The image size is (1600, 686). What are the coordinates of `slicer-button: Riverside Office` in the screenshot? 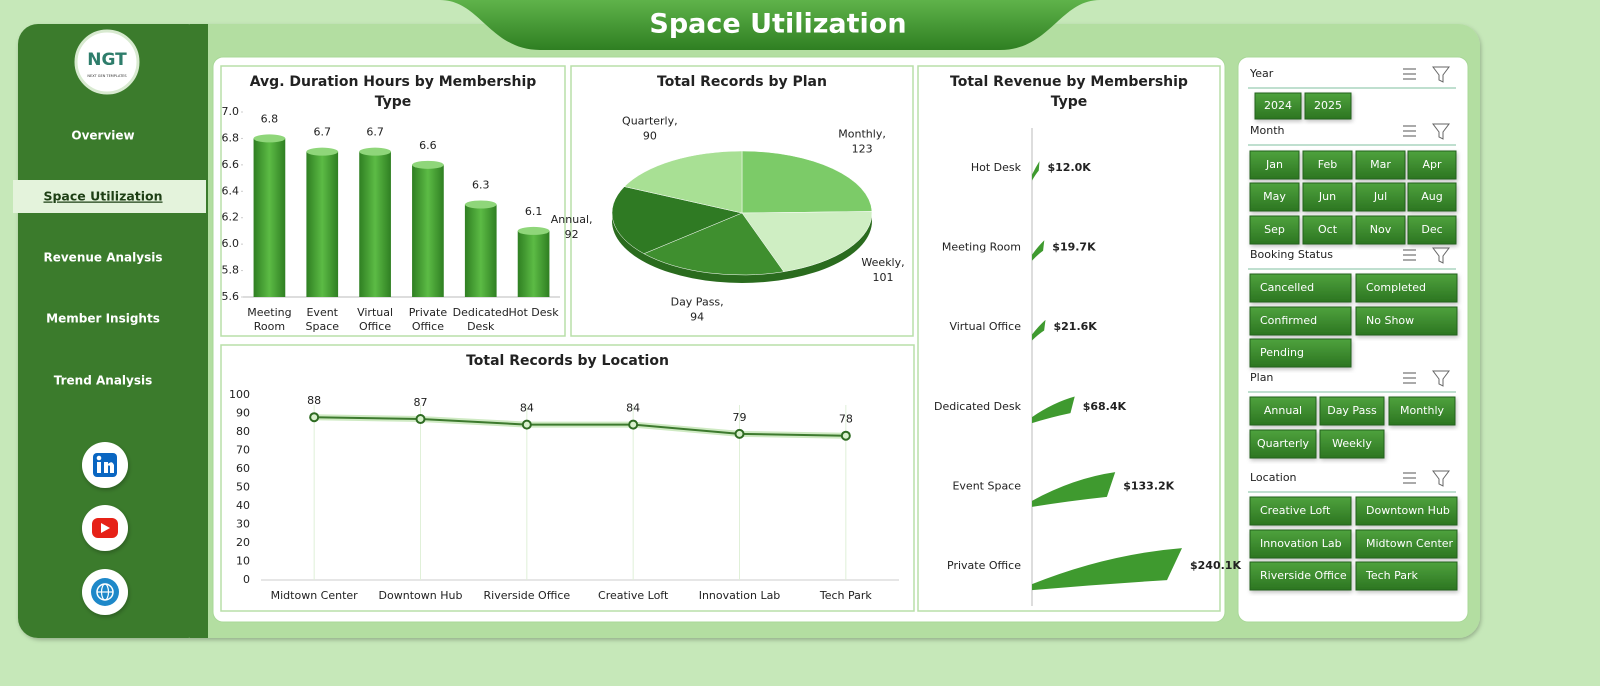 It's located at (1300, 576).